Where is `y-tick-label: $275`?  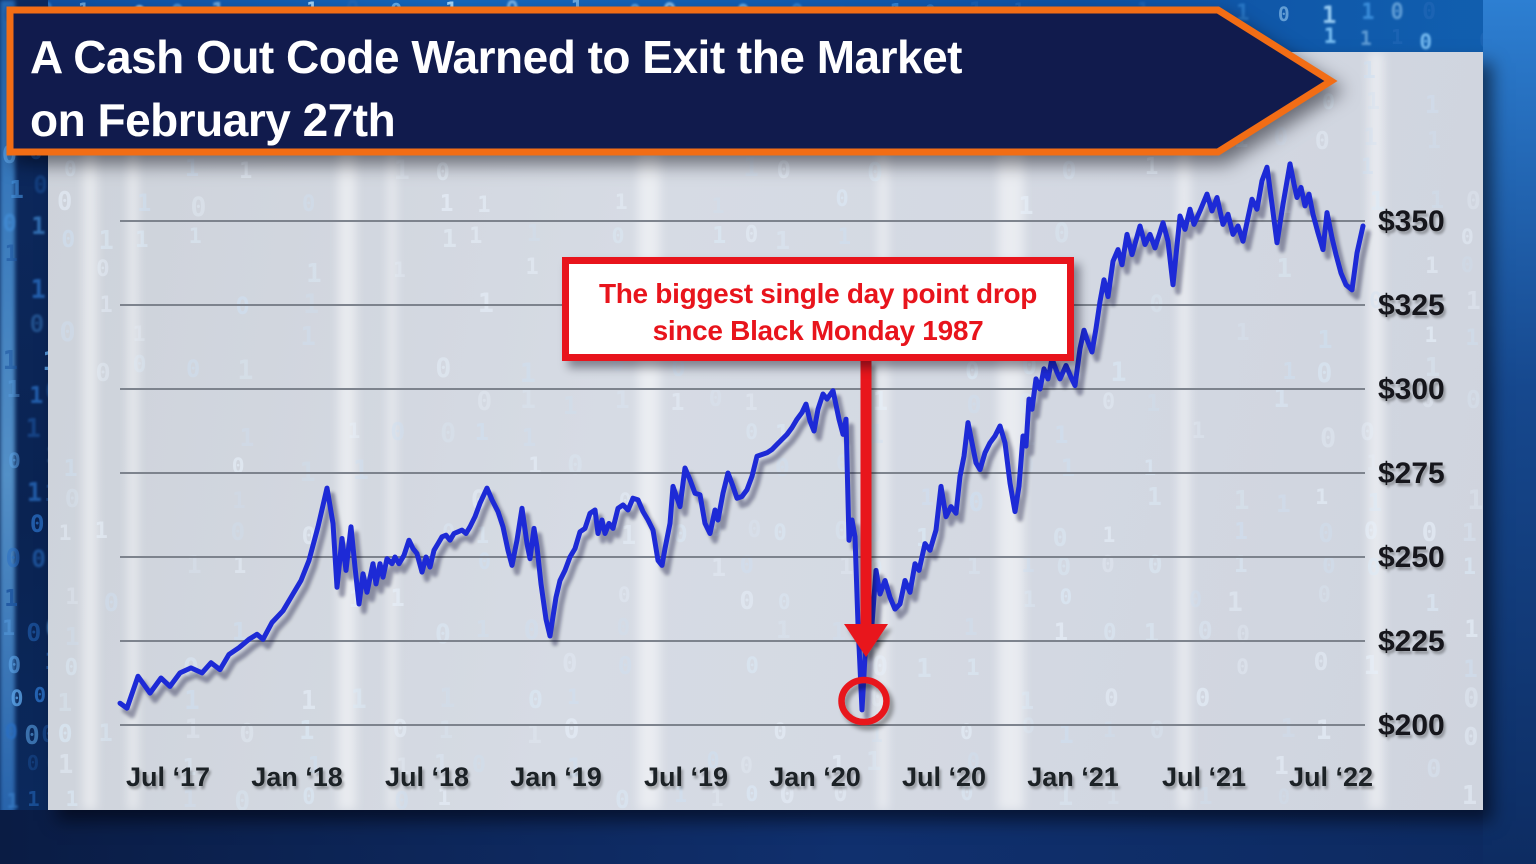 y-tick-label: $275 is located at coordinates (1411, 473).